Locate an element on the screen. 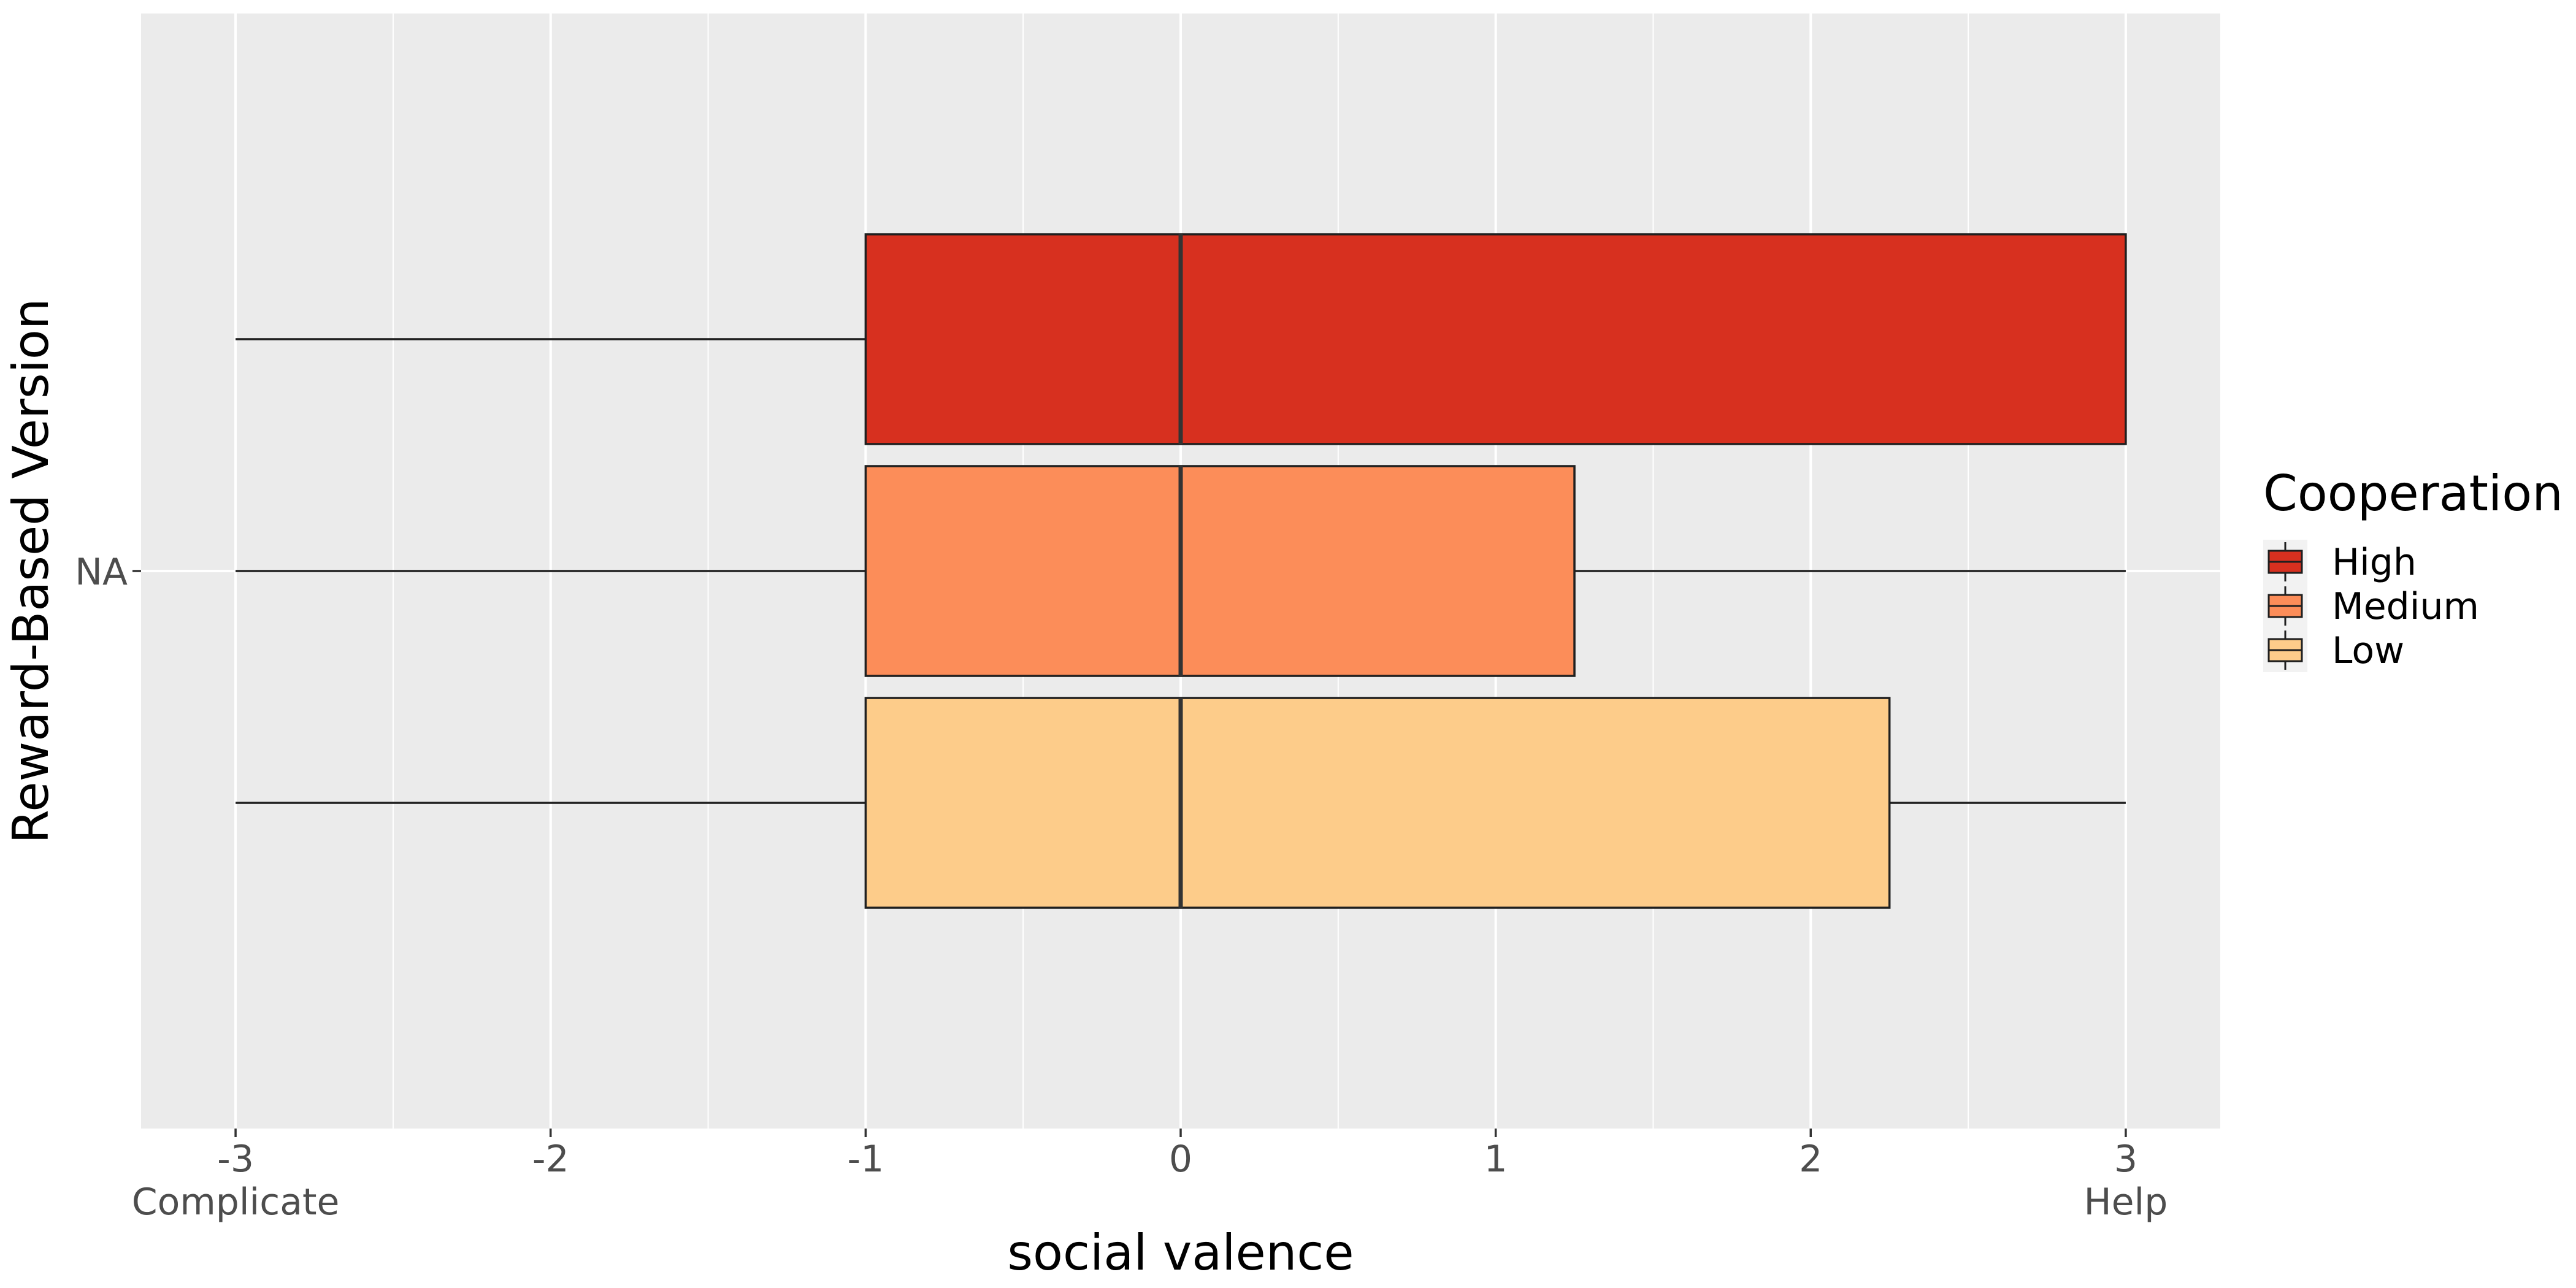 Image resolution: width=2576 pixels, height=1288 pixels. boxplot-medium is located at coordinates (1181, 571).